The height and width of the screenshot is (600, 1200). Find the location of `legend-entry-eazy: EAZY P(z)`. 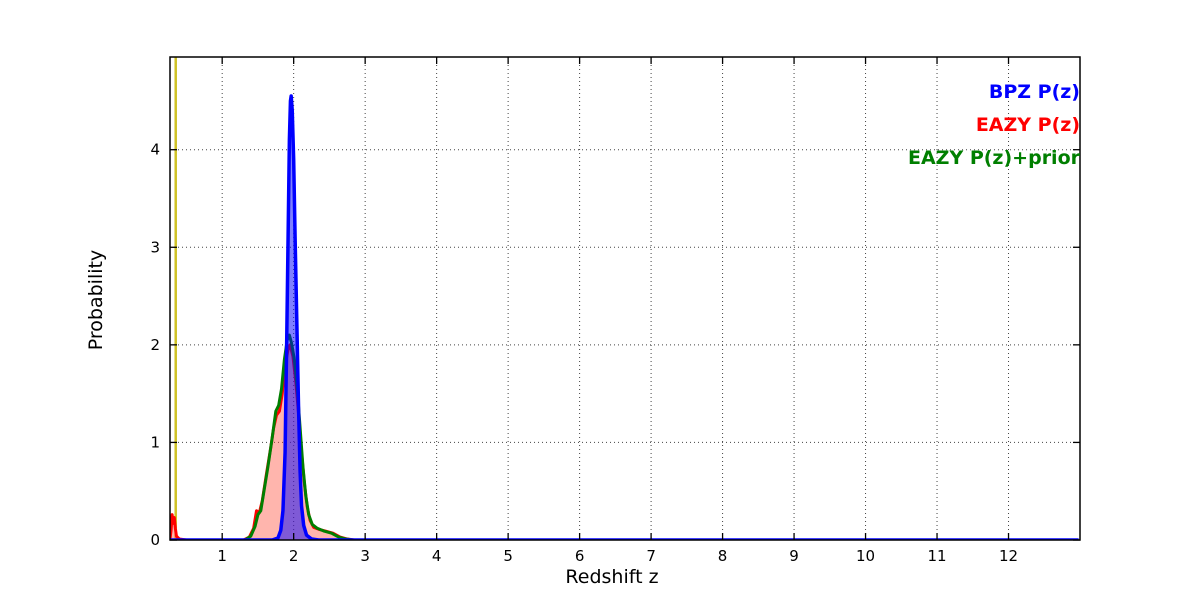

legend-entry-eazy: EAZY P(z) is located at coordinates (1027, 125).